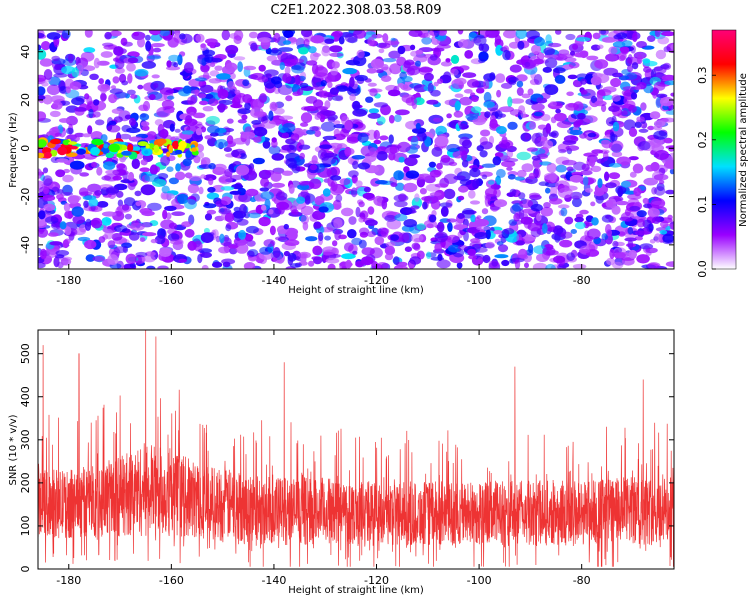 This screenshot has height=600, width=750. I want to click on y-tick-label: 100, so click(25, 525).